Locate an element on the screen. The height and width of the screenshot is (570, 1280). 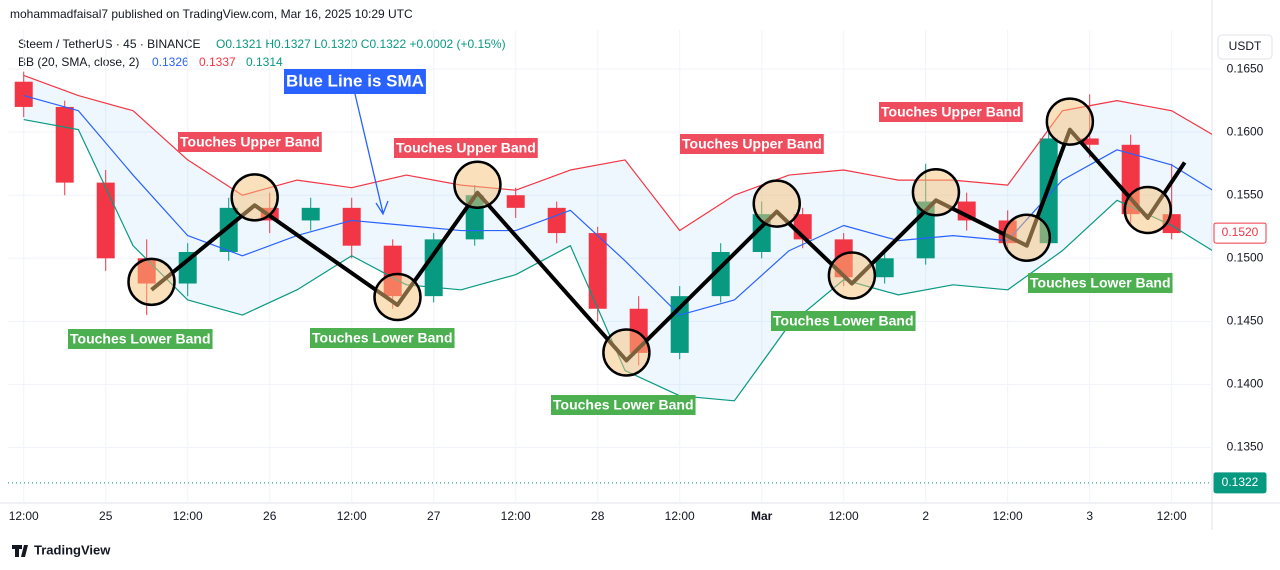
y-tick-label: 0.1400 is located at coordinates (1245, 384).